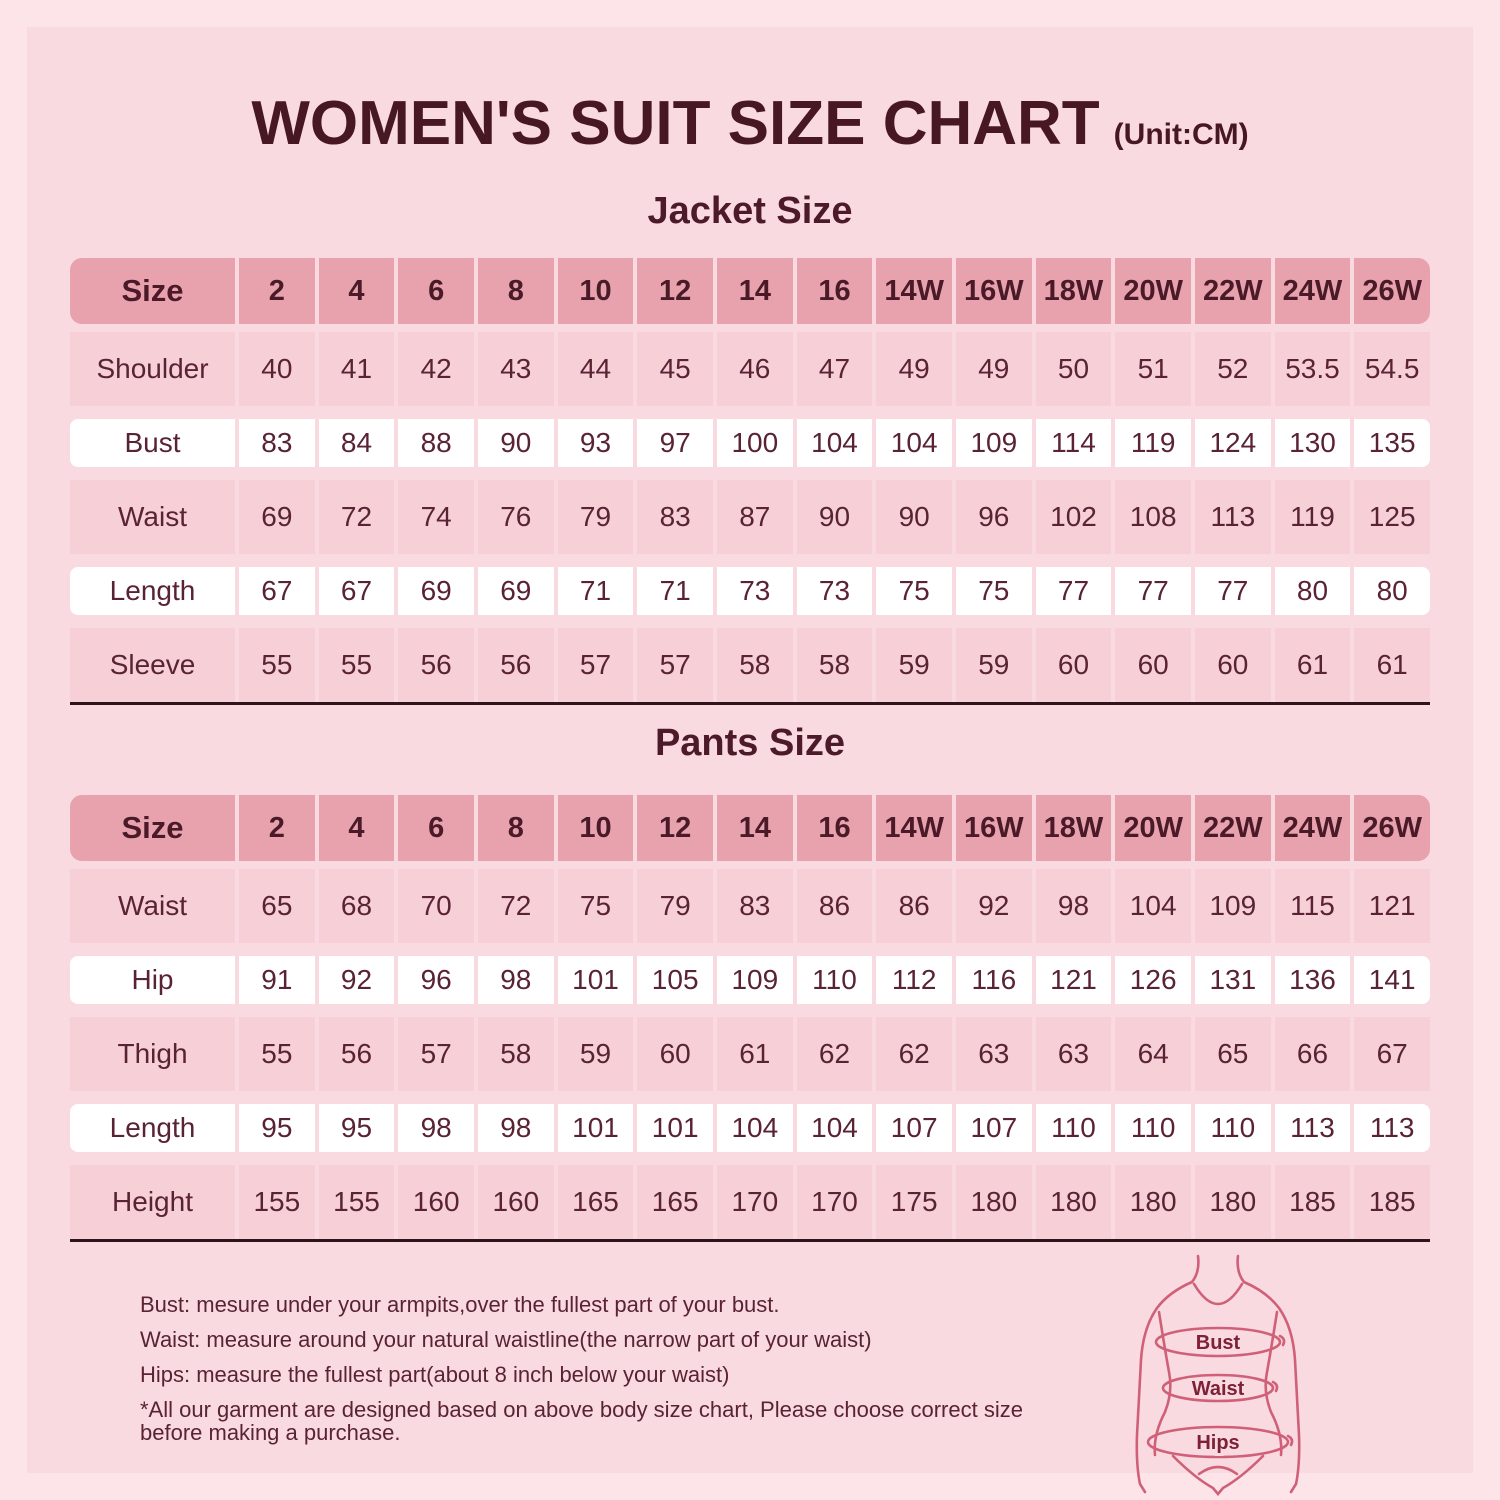  Describe the element at coordinates (834, 291) in the screenshot. I see `column-header-cell: 16` at that location.